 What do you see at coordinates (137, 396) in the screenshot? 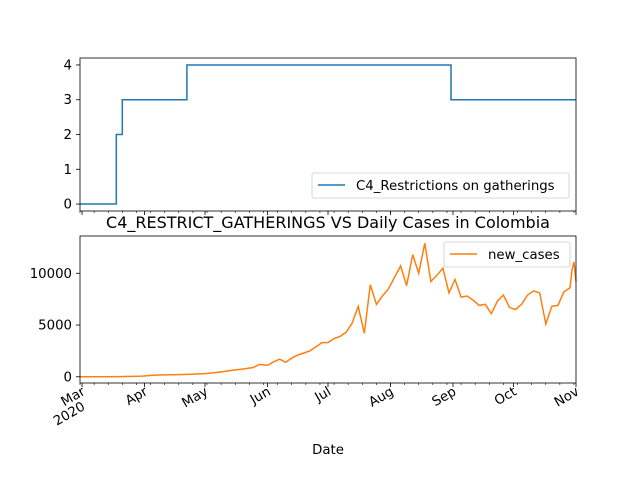
I see `xtick-label: Apr` at bounding box center [137, 396].